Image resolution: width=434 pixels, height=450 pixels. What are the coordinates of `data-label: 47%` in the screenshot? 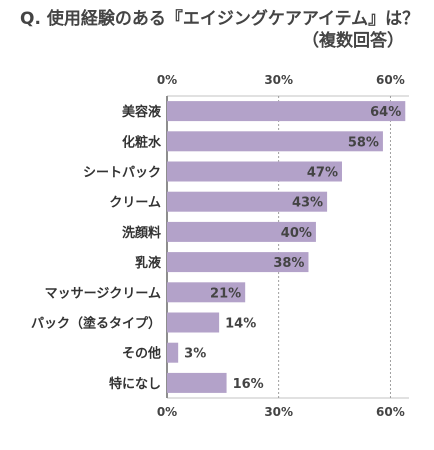 It's located at (322, 173).